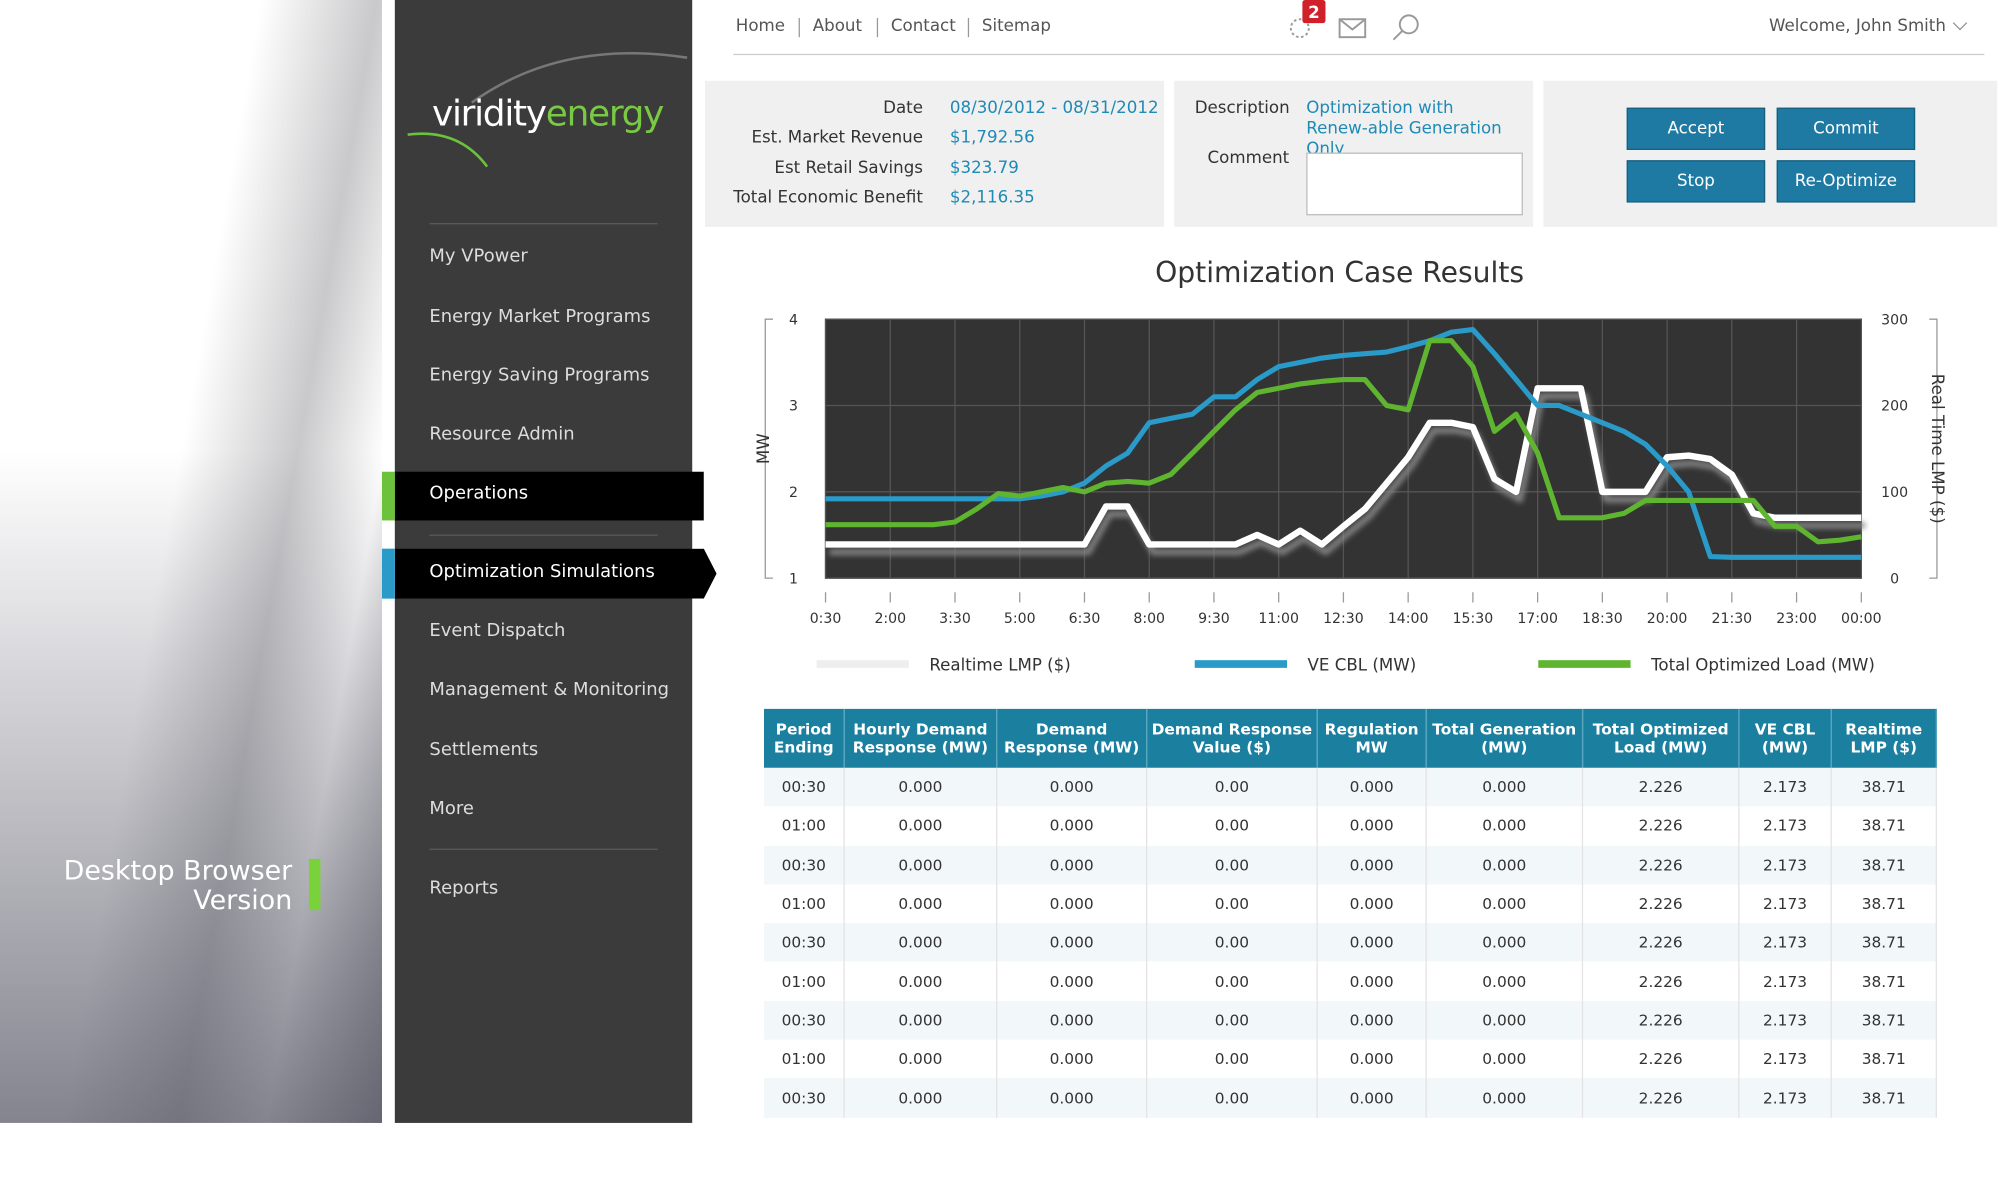 Image resolution: width=2010 pixels, height=1184 pixels. I want to click on caption-bar, so click(314, 884).